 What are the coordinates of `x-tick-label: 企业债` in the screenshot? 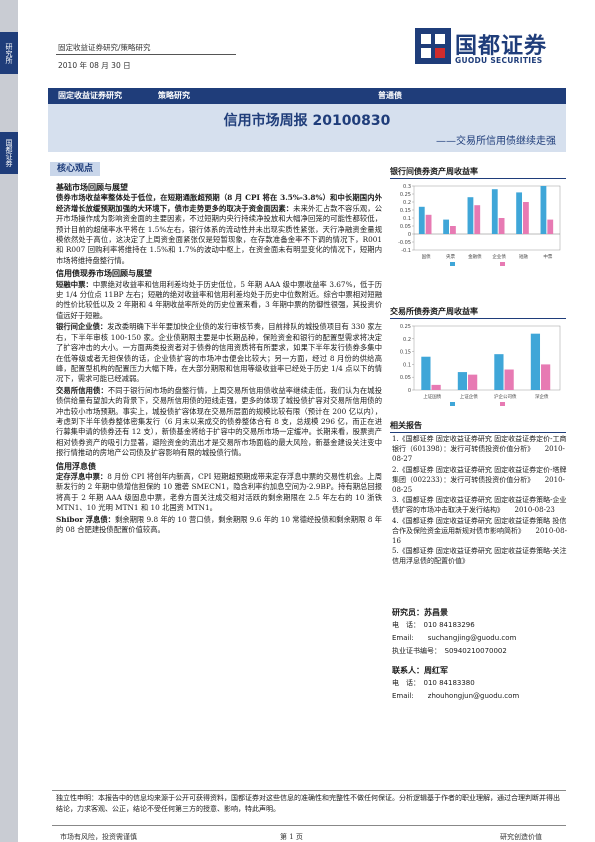 It's located at (499, 256).